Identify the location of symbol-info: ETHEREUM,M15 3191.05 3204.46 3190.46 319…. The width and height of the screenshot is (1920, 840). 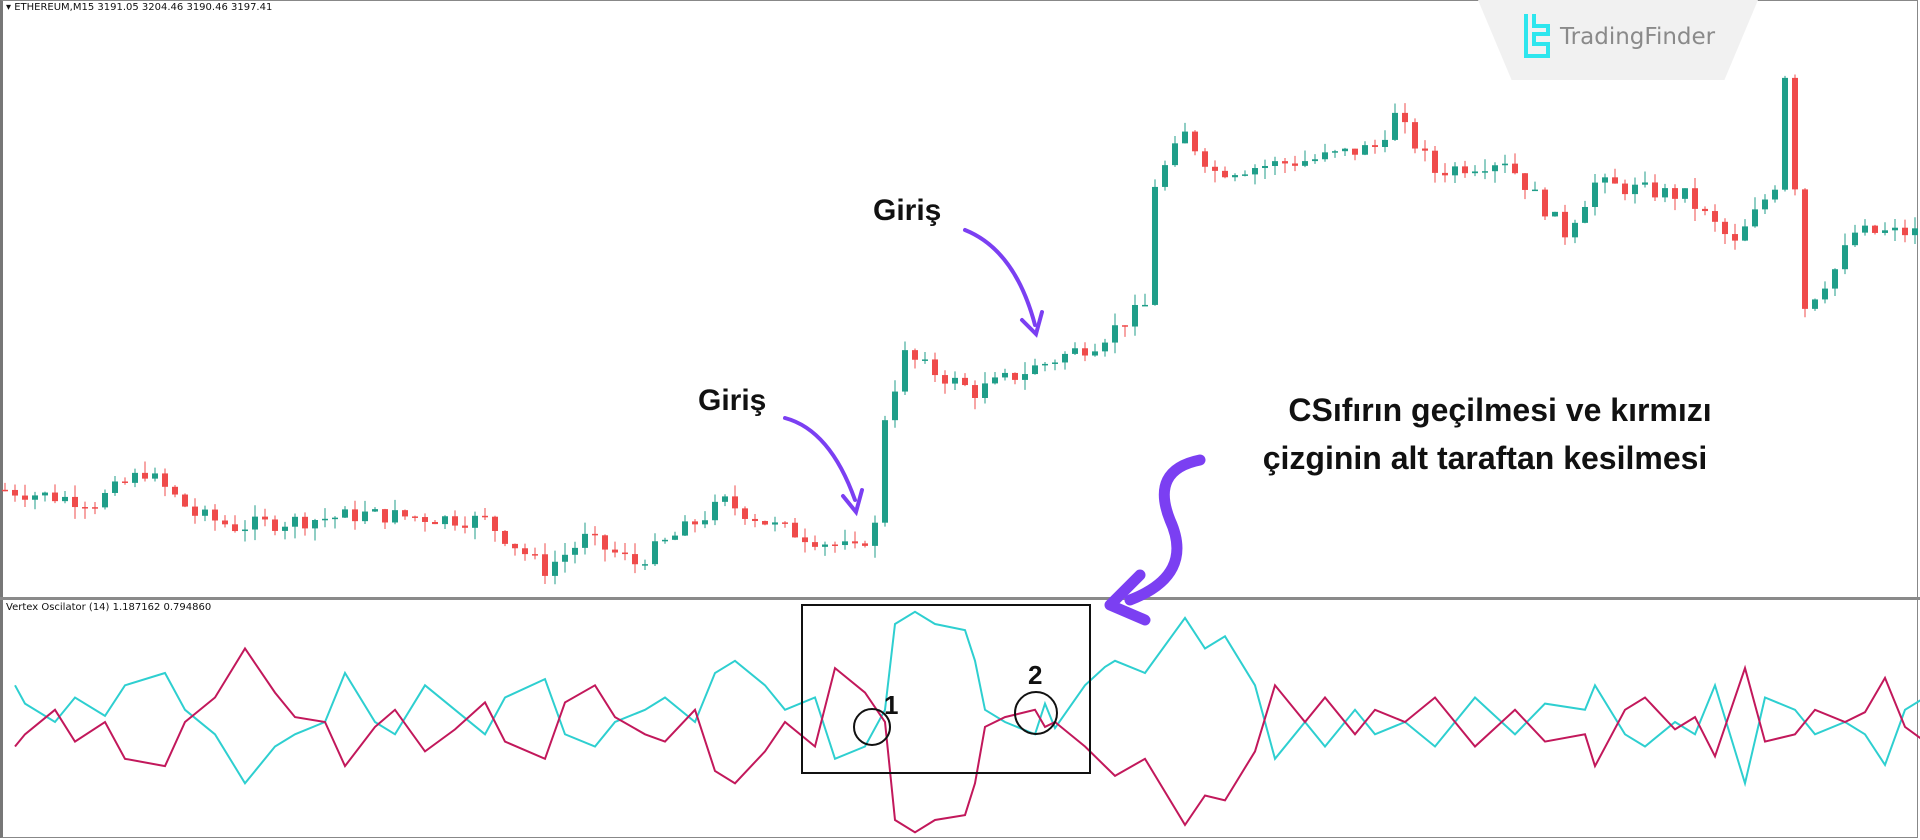
(143, 7).